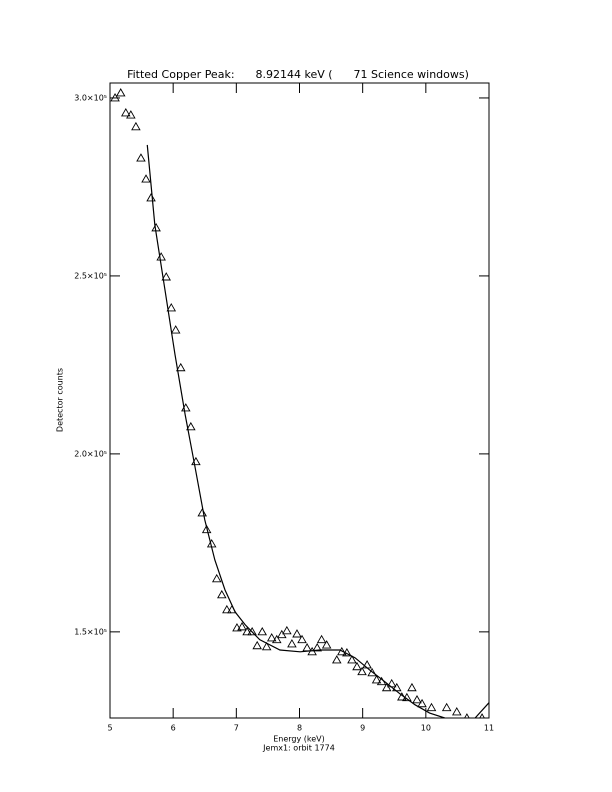 The width and height of the screenshot is (612, 792). Describe the element at coordinates (236, 728) in the screenshot. I see `x-tick-label: 7` at that location.